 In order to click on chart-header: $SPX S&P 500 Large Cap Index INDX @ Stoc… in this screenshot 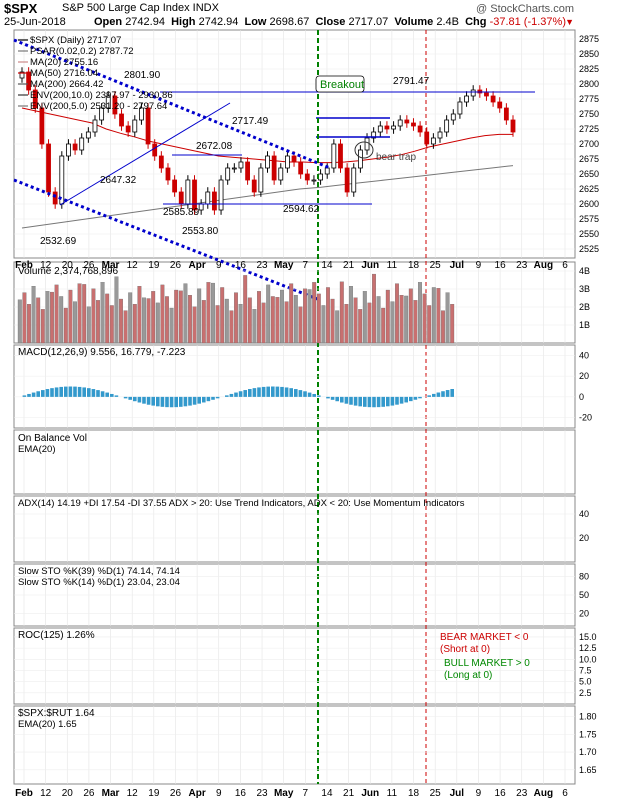, I will do `click(310, 15)`.